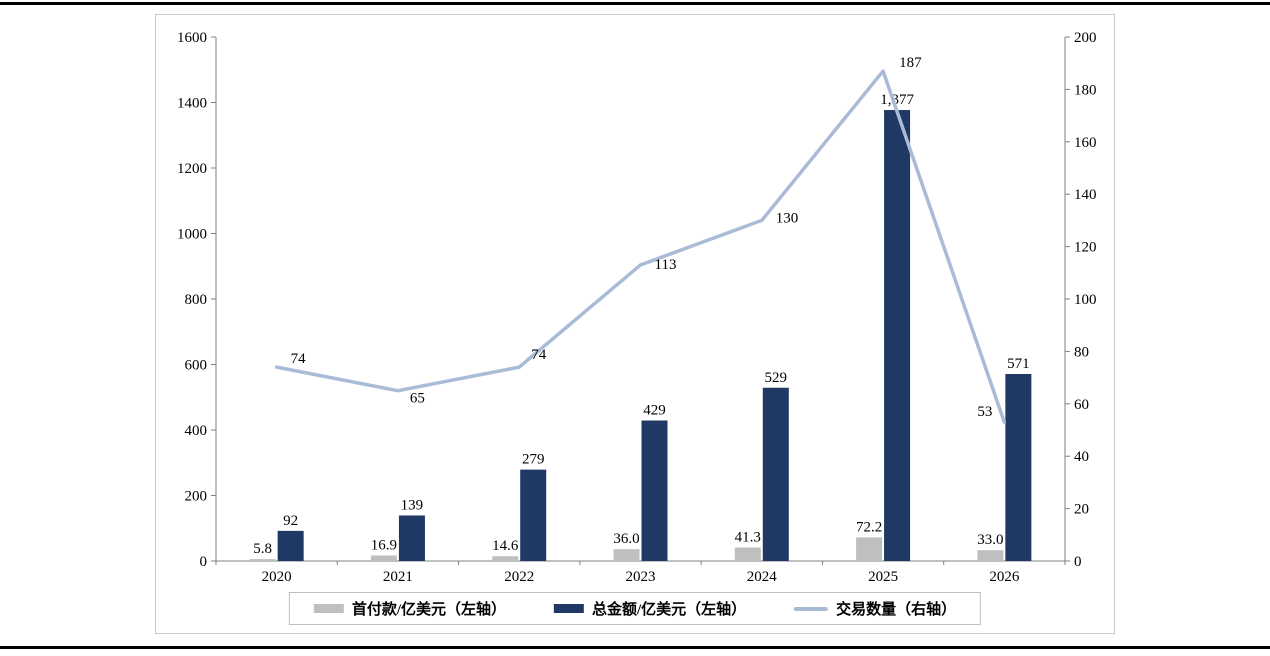  I want to click on right-axis-tick-label: 160, so click(1085, 143).